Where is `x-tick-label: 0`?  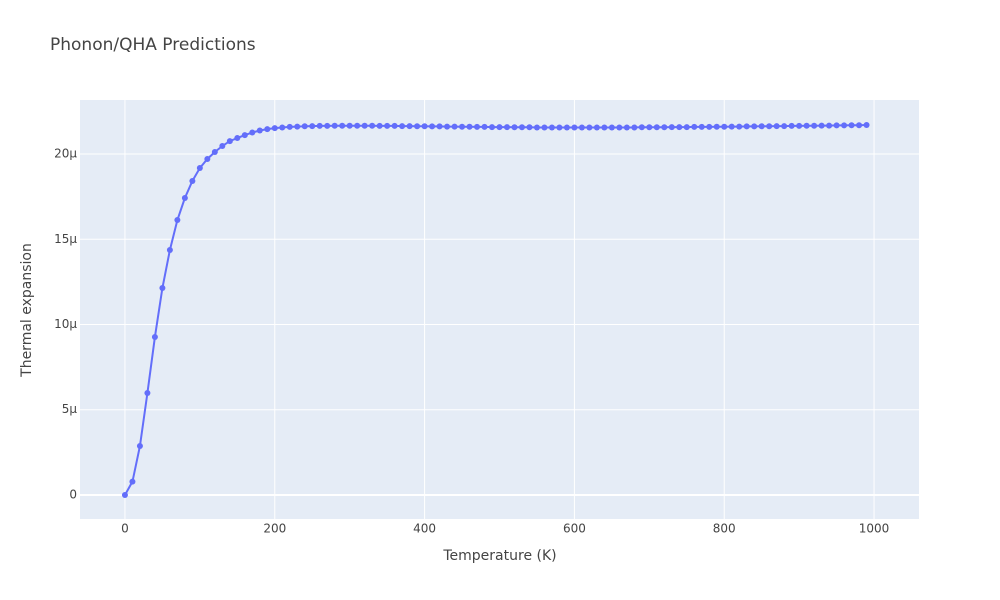 x-tick-label: 0 is located at coordinates (125, 529).